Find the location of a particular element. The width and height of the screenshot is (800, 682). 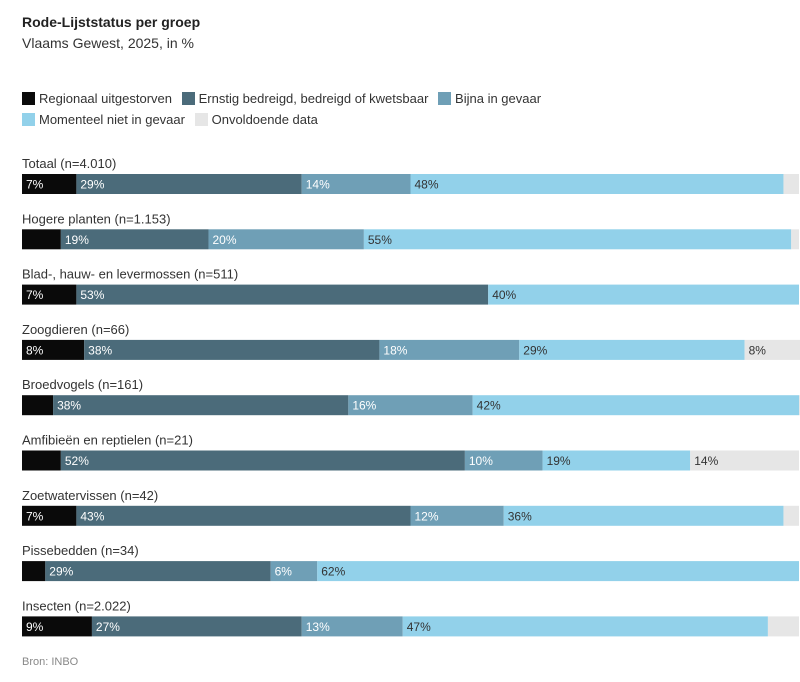

data-label: 18% is located at coordinates (395, 350).